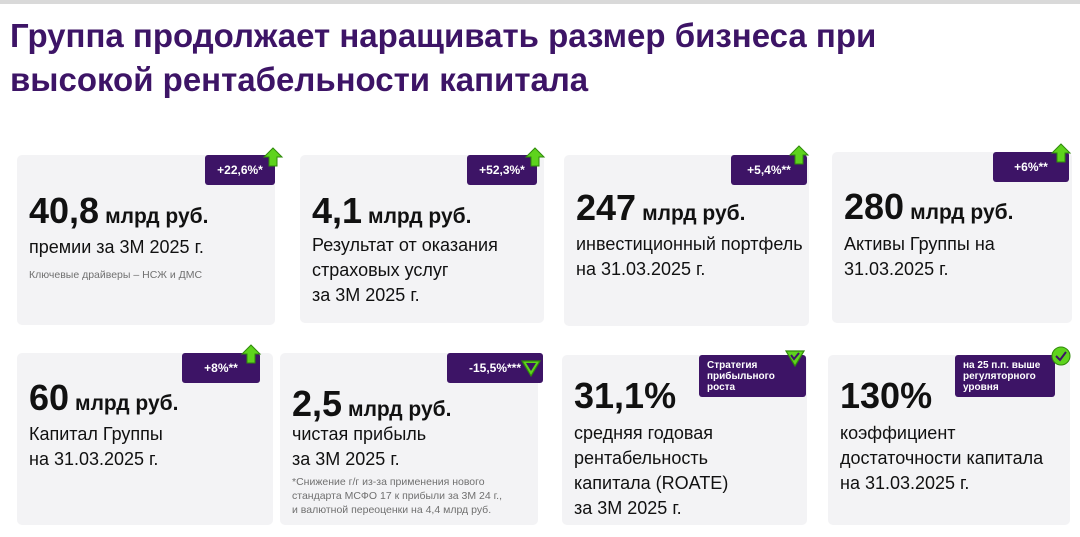 The image size is (1080, 537). Describe the element at coordinates (689, 244) in the screenshot. I see `metric-description-line: инвестиционный портфель` at that location.